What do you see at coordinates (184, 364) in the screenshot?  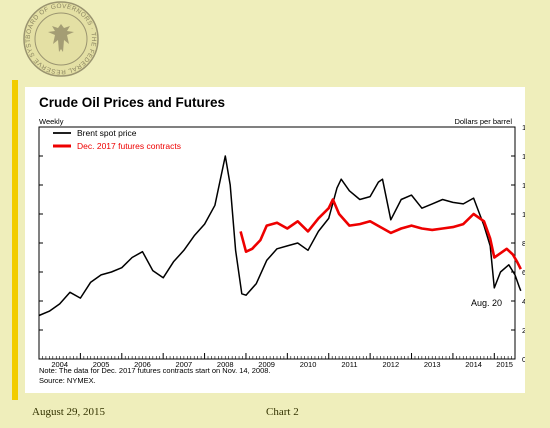 I see `x-tick-label: 2007` at bounding box center [184, 364].